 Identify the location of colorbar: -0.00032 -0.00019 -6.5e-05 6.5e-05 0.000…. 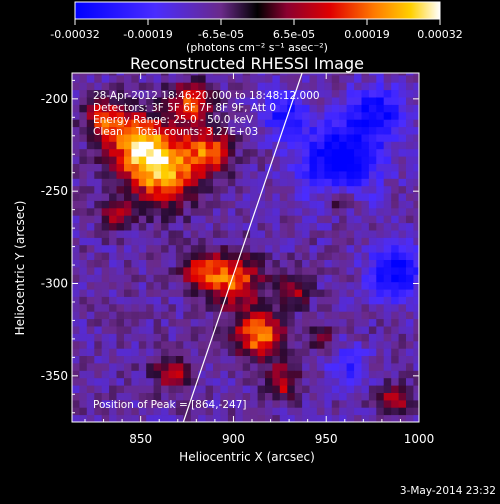
(256, 27).